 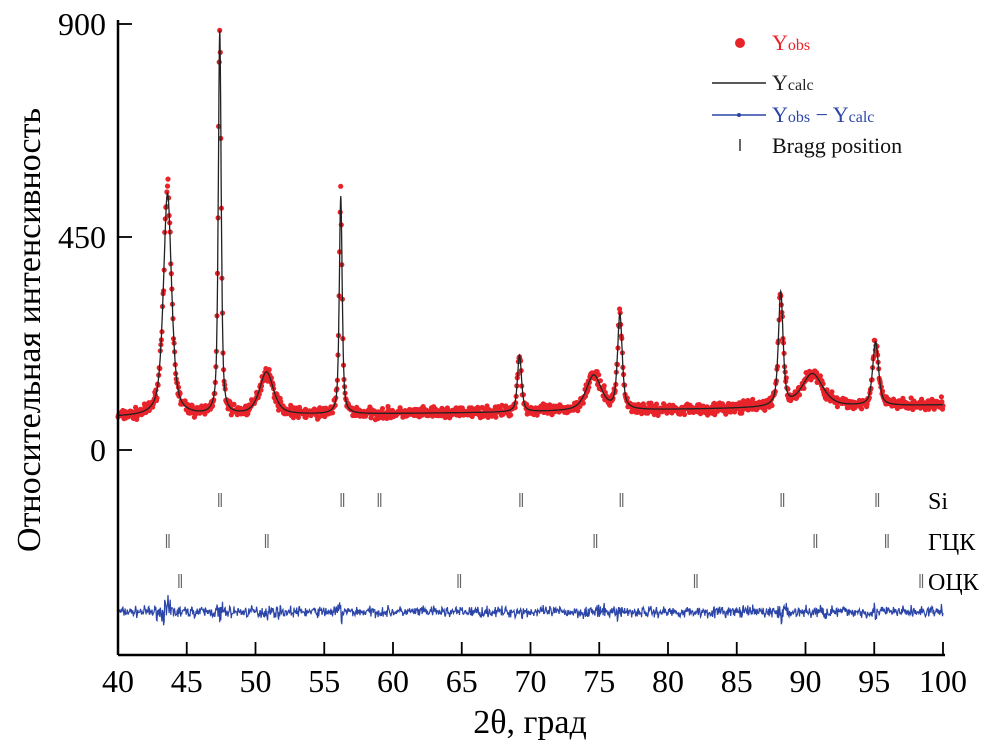 I want to click on bragg-phase-label: ГЦК, so click(x=952, y=543).